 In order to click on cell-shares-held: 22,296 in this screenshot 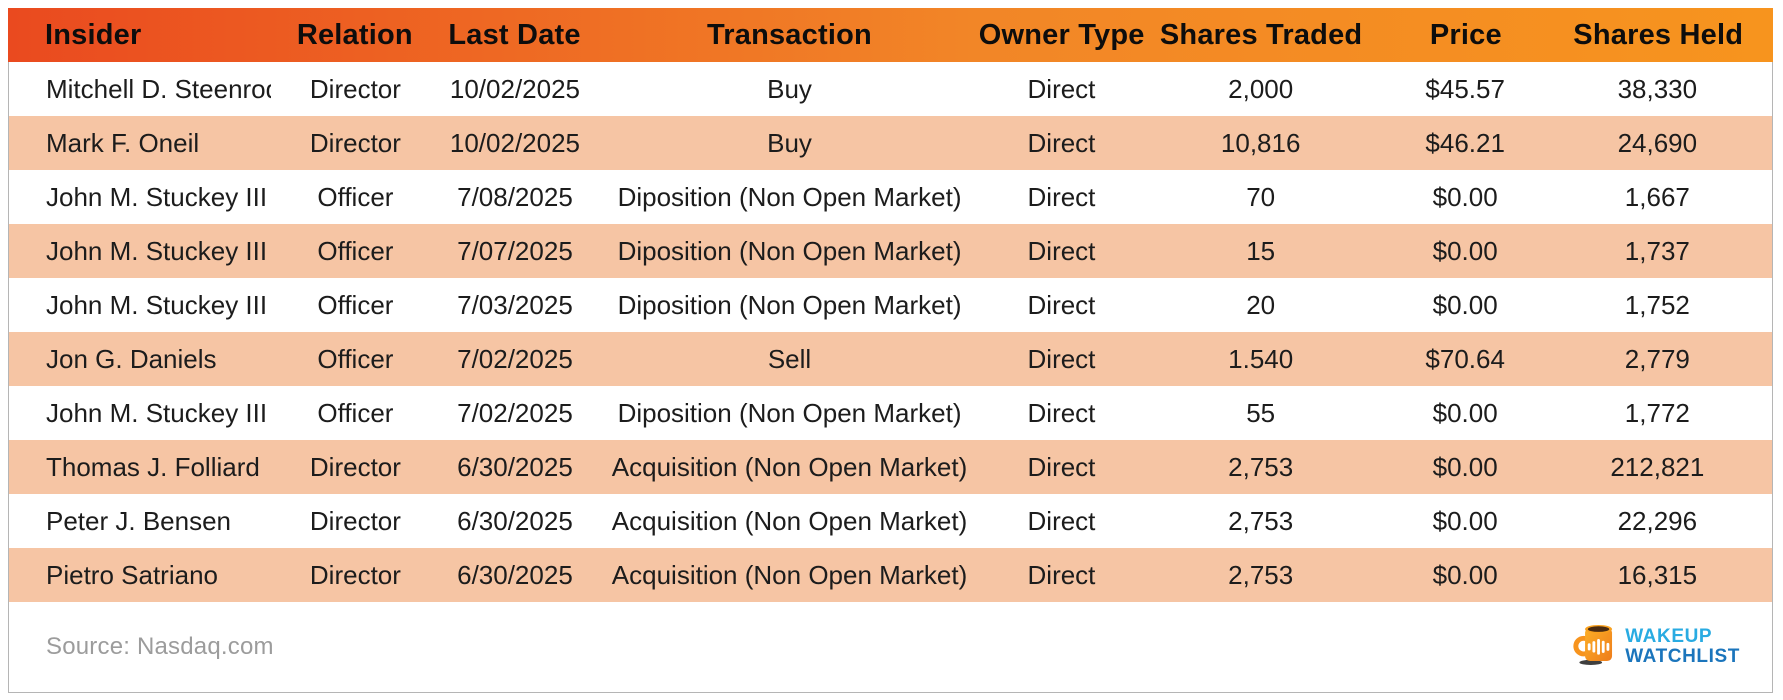, I will do `click(1657, 520)`.